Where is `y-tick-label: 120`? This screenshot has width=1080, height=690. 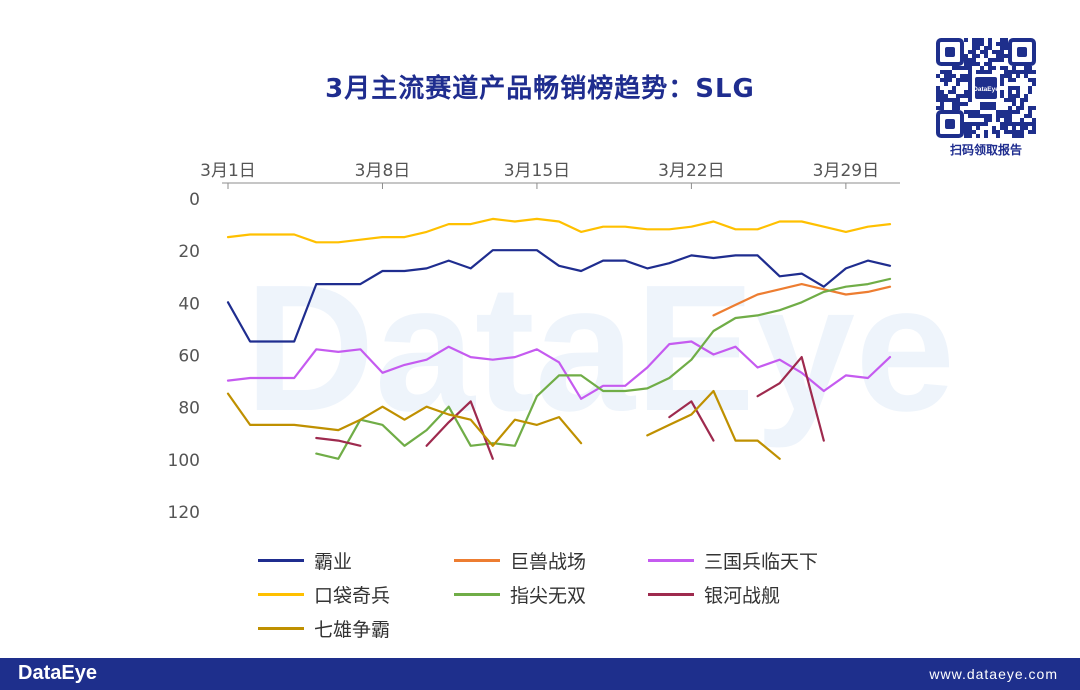 y-tick-label: 120 is located at coordinates (184, 513).